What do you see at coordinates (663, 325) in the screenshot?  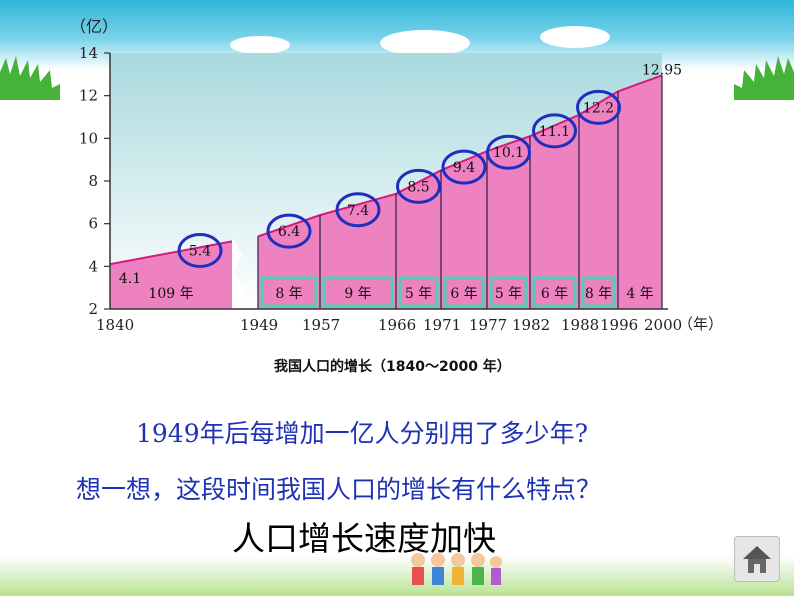 I see `x-tick-label: 2000` at bounding box center [663, 325].